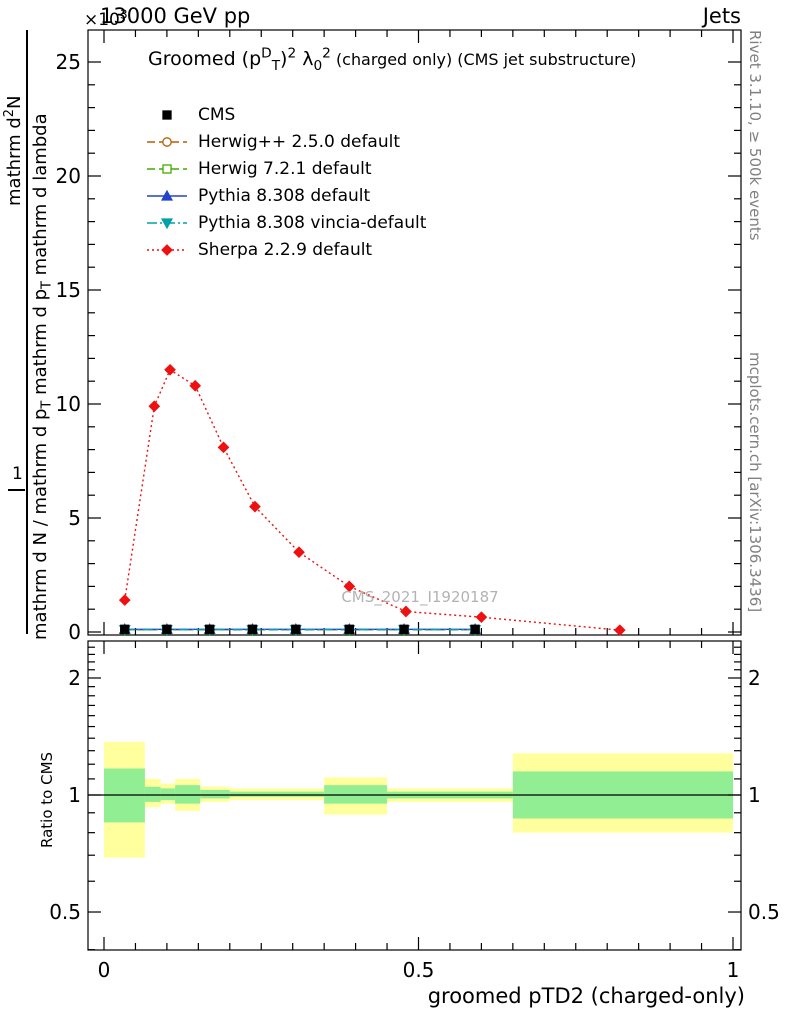 The image size is (786, 1024). Describe the element at coordinates (17, 474) in the screenshot. I see `y-axis-title-one: 1` at that location.